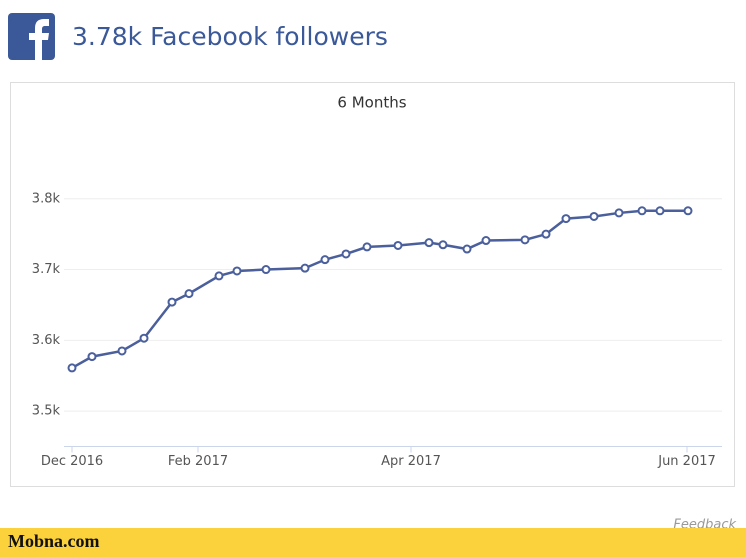 The width and height of the screenshot is (746, 557). Describe the element at coordinates (411, 461) in the screenshot. I see `x-tick-label: Apr 2017` at that location.